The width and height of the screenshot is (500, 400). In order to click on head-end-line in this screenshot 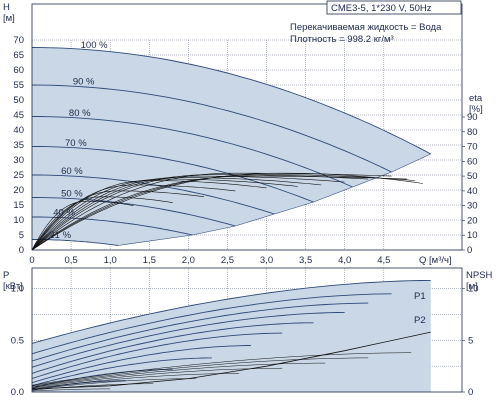, I will do `click(274, 199)`.